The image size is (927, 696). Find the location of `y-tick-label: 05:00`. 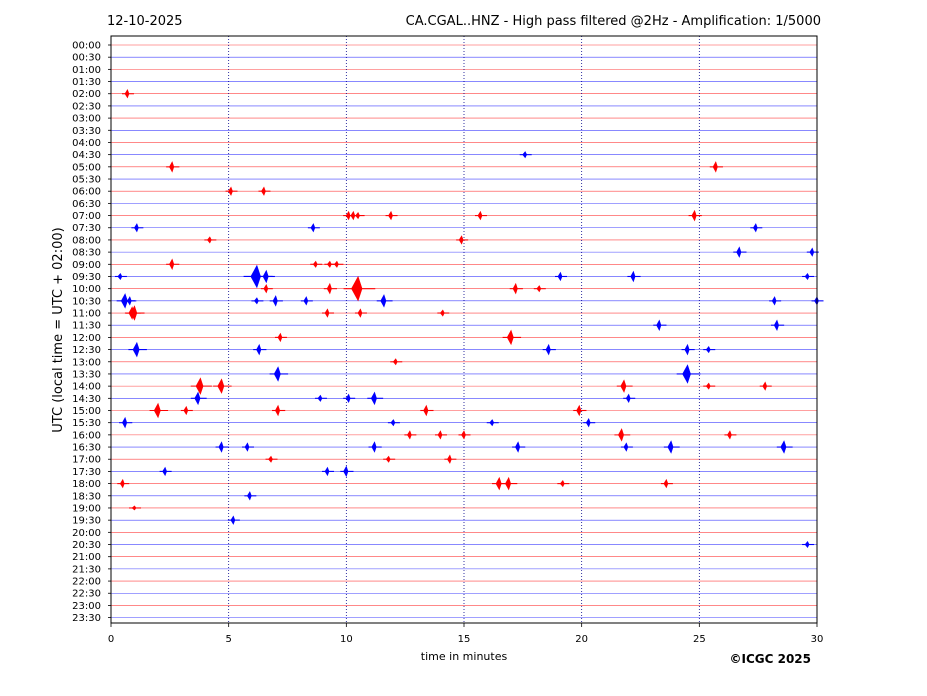

y-tick-label: 05:00 is located at coordinates (86, 167).